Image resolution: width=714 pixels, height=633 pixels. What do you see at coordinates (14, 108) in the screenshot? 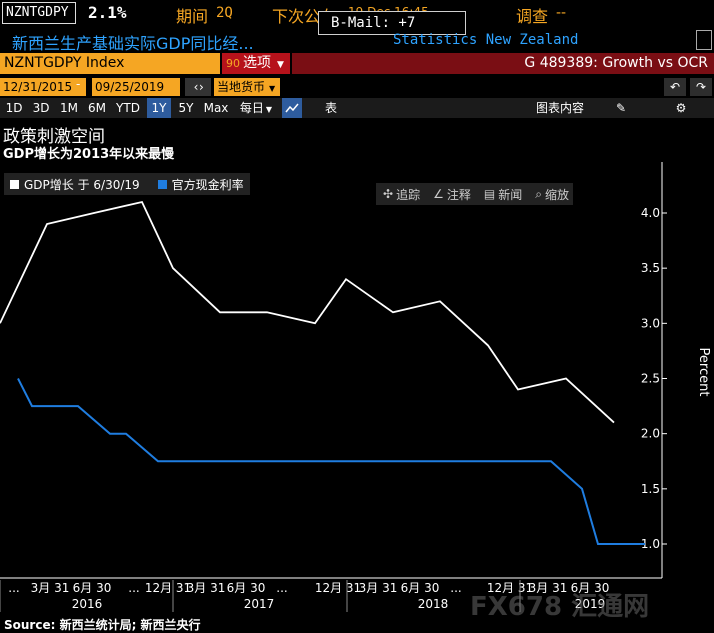
I see `range-1d: 1D` at bounding box center [14, 108].